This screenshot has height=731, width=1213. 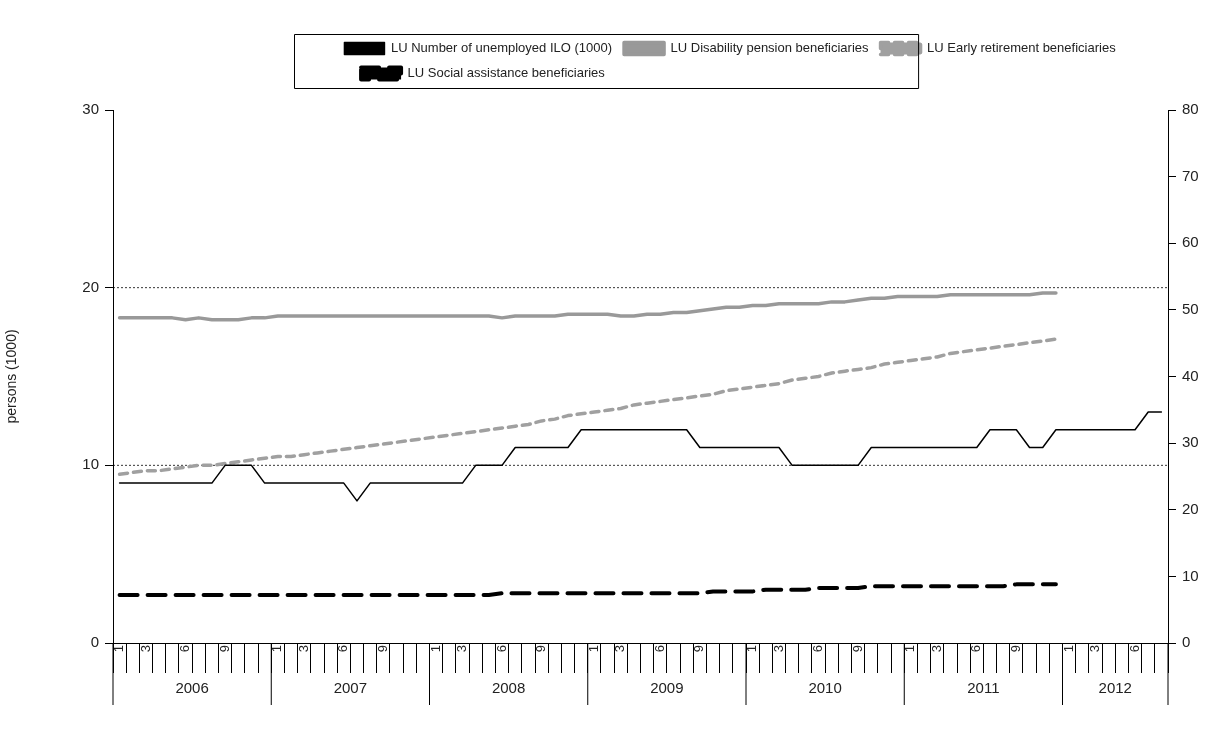 What do you see at coordinates (983, 688) in the screenshot?
I see `text: 2011` at bounding box center [983, 688].